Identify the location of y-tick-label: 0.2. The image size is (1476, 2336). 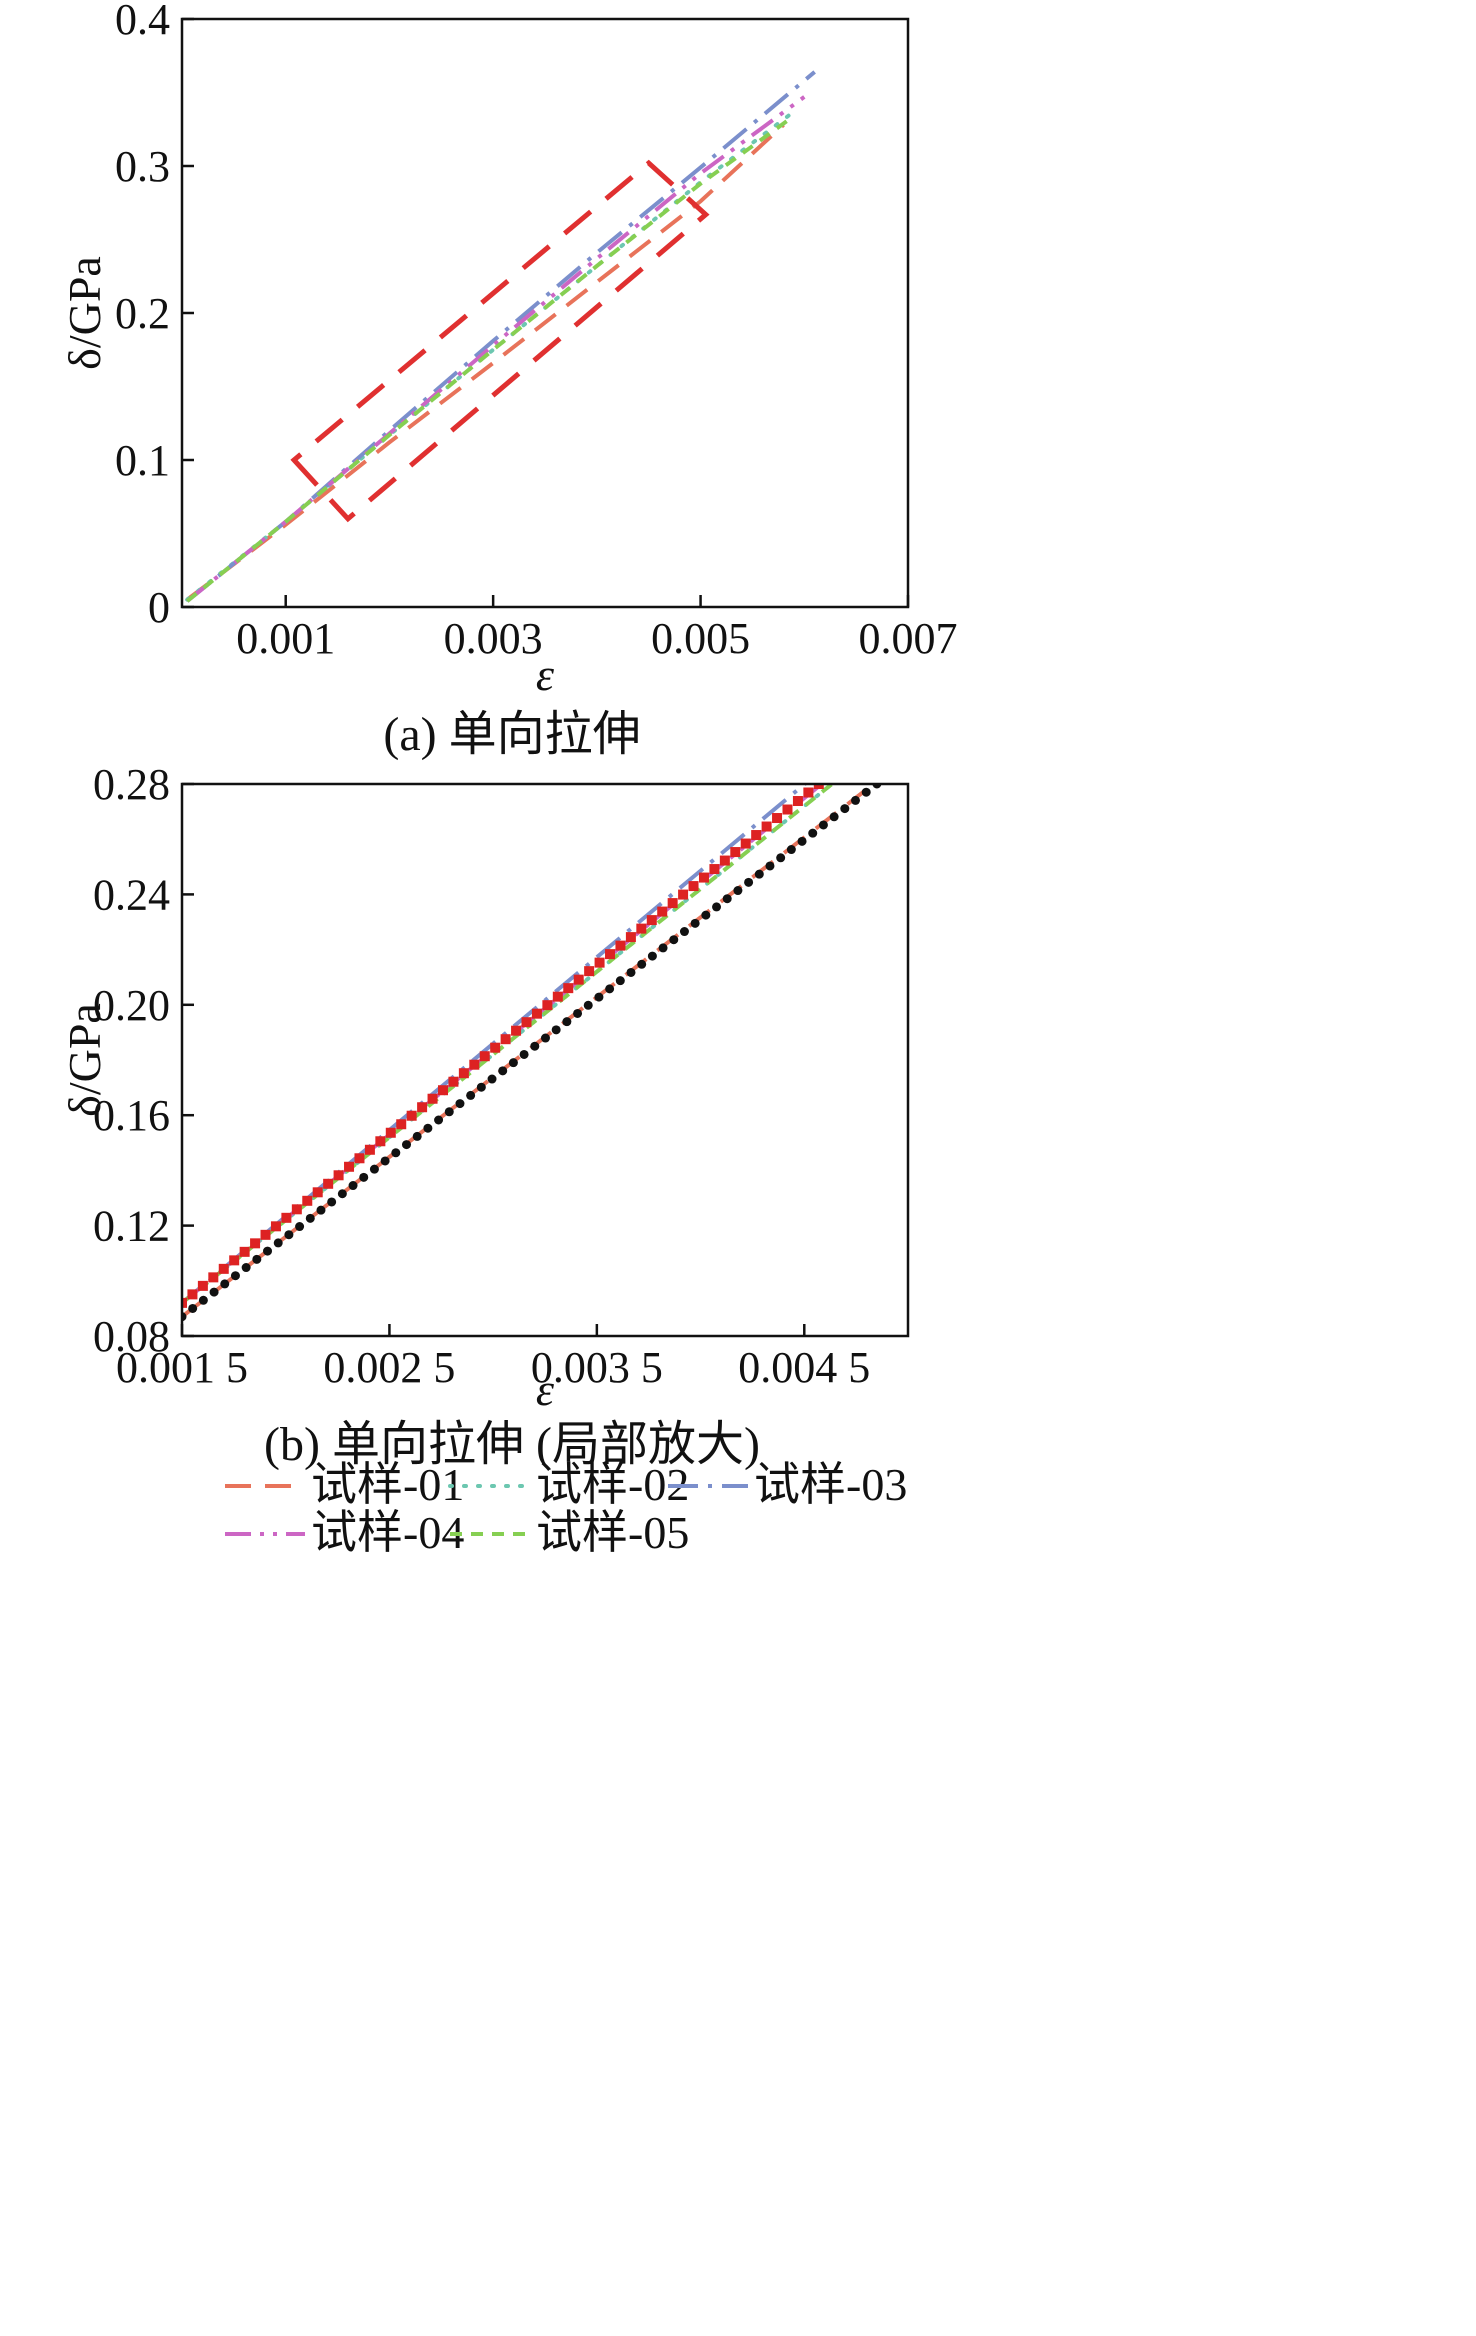
(142, 313).